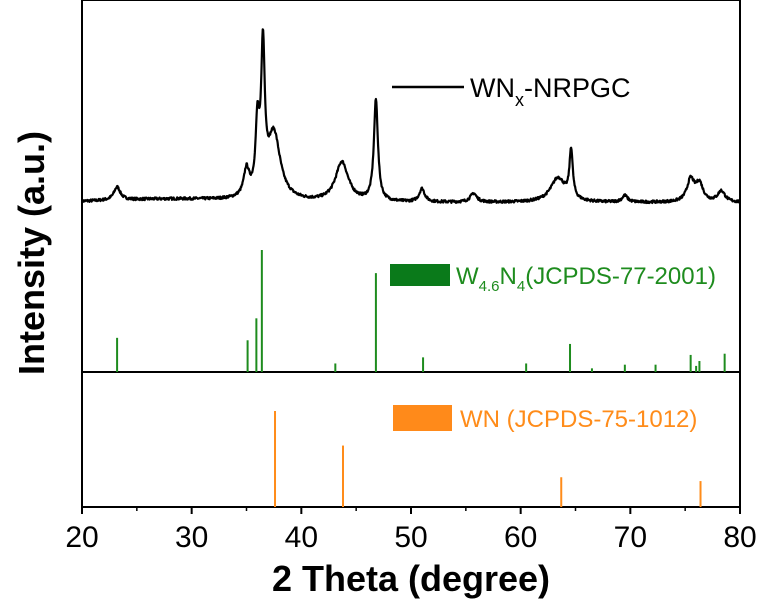 The height and width of the screenshot is (607, 766). What do you see at coordinates (586, 279) in the screenshot?
I see `legend-label-w4.6n4: W4.6N4(JCPDS-77-2001)` at bounding box center [586, 279].